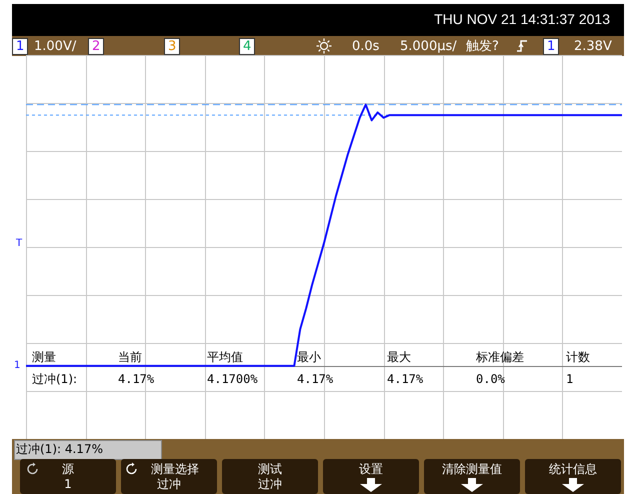  What do you see at coordinates (593, 47) in the screenshot?
I see `text: 2.38V` at bounding box center [593, 47].